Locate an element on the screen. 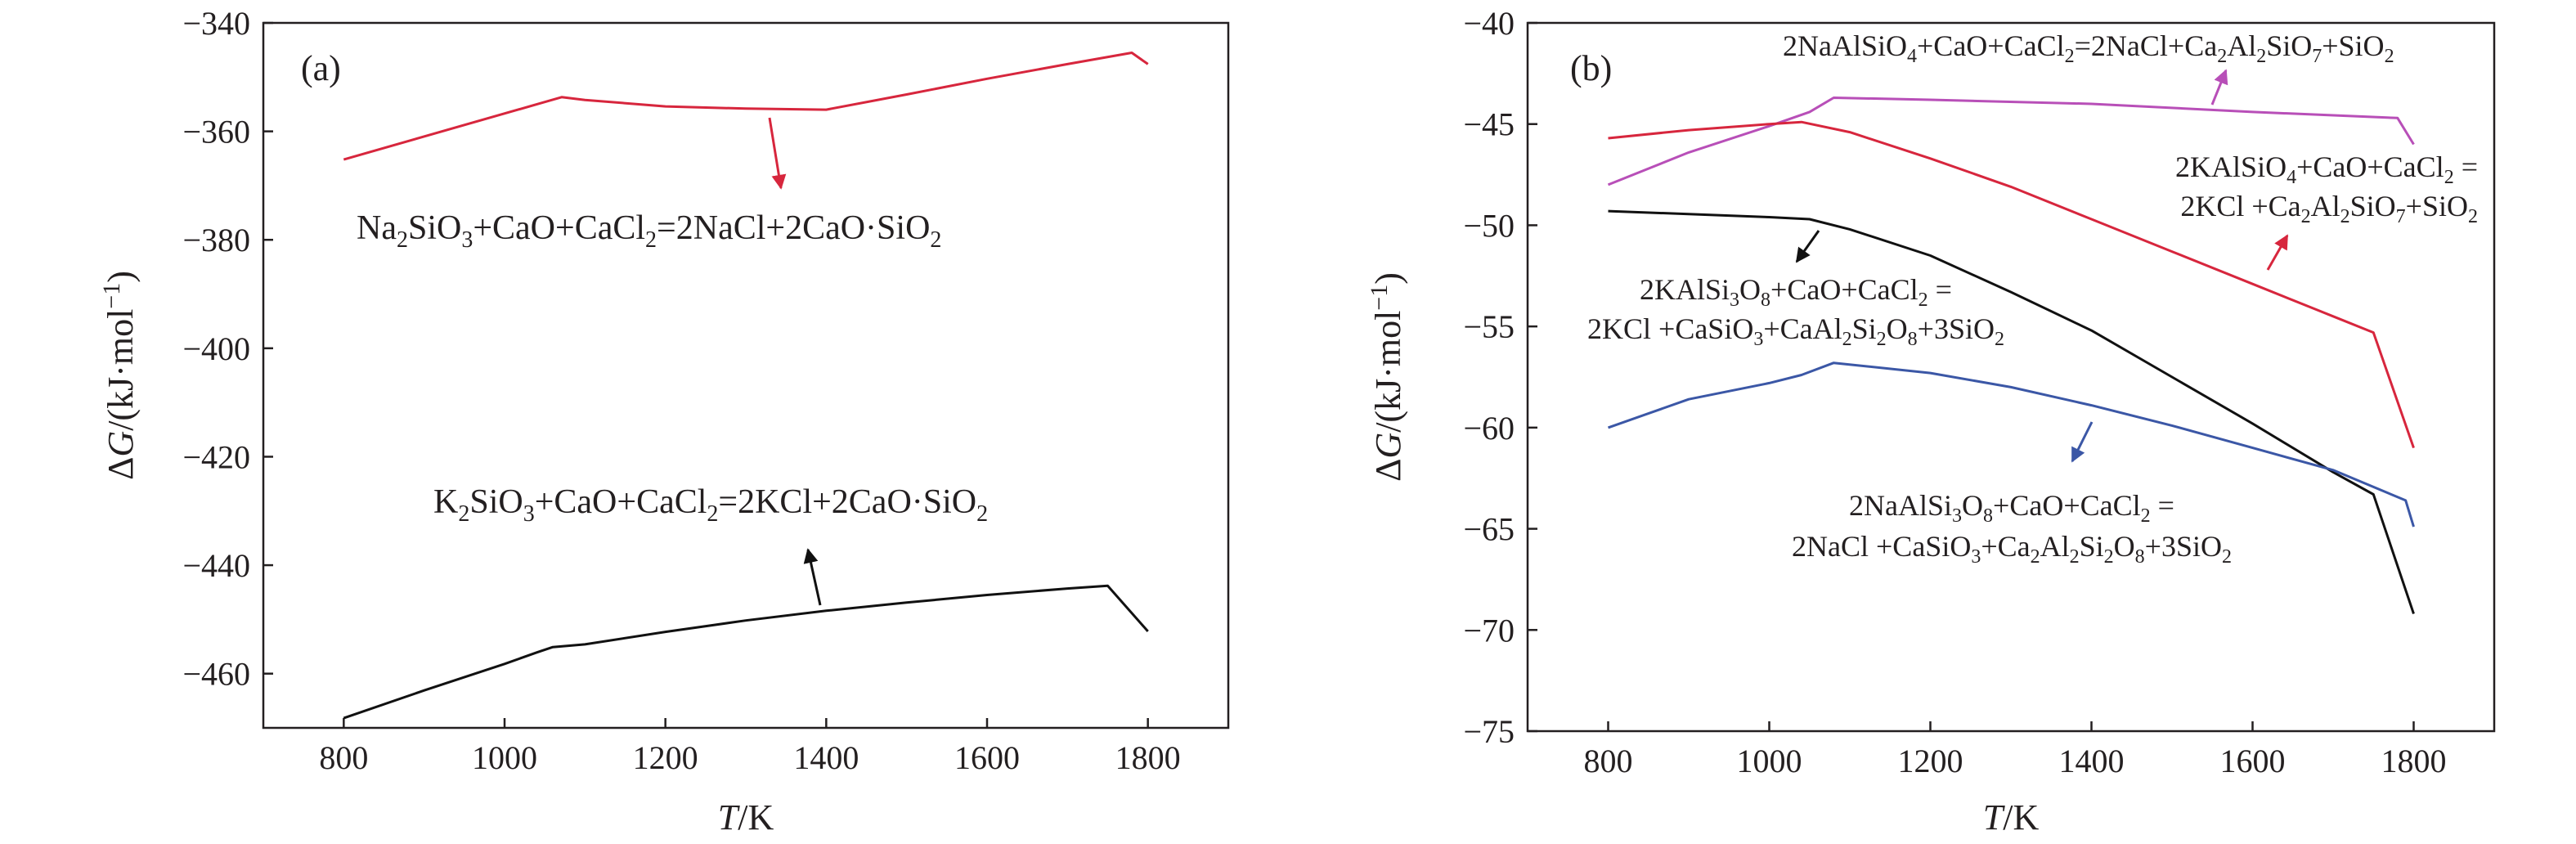 The image size is (2576, 844). panel-b-y-tick-label: −65 is located at coordinates (1489, 529).